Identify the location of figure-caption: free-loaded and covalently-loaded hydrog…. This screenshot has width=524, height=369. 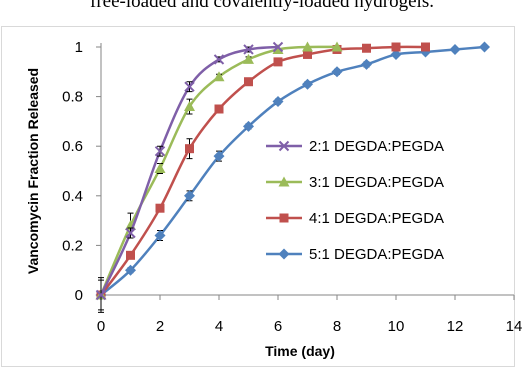
(262, 6).